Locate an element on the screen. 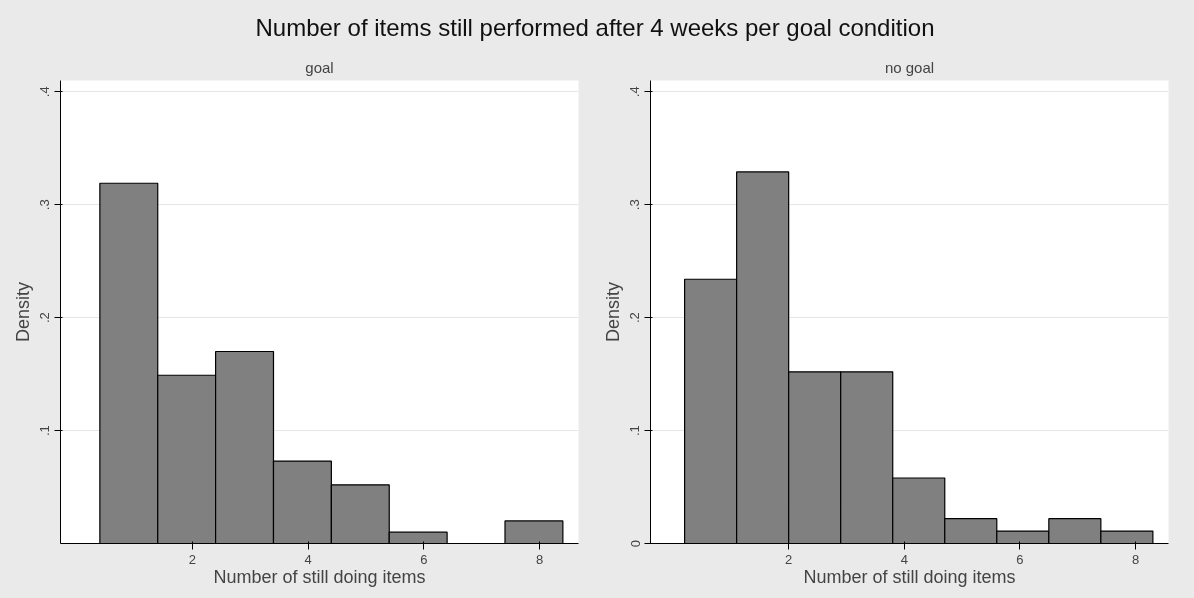  chart-title: Number of items still performed after 4 weeks per goal condition is located at coordinates (595, 28).